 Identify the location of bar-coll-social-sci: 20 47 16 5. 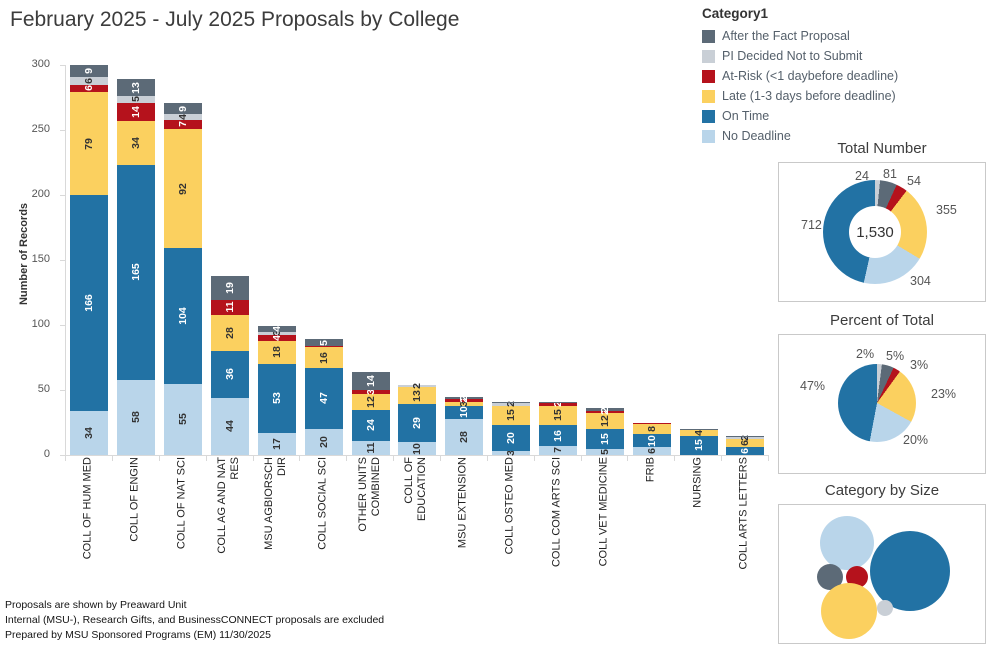
(323, 397).